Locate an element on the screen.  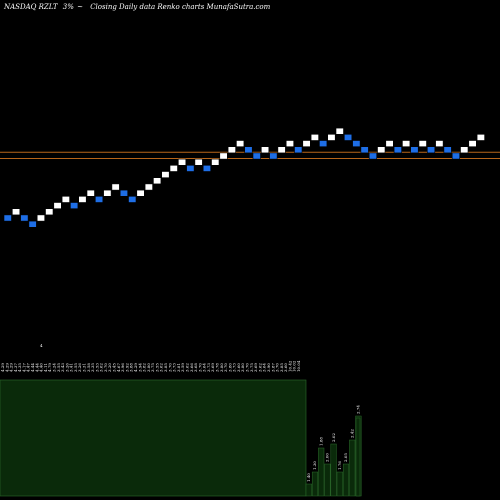
price-label: 3.35 is located at coordinates (92, 367).